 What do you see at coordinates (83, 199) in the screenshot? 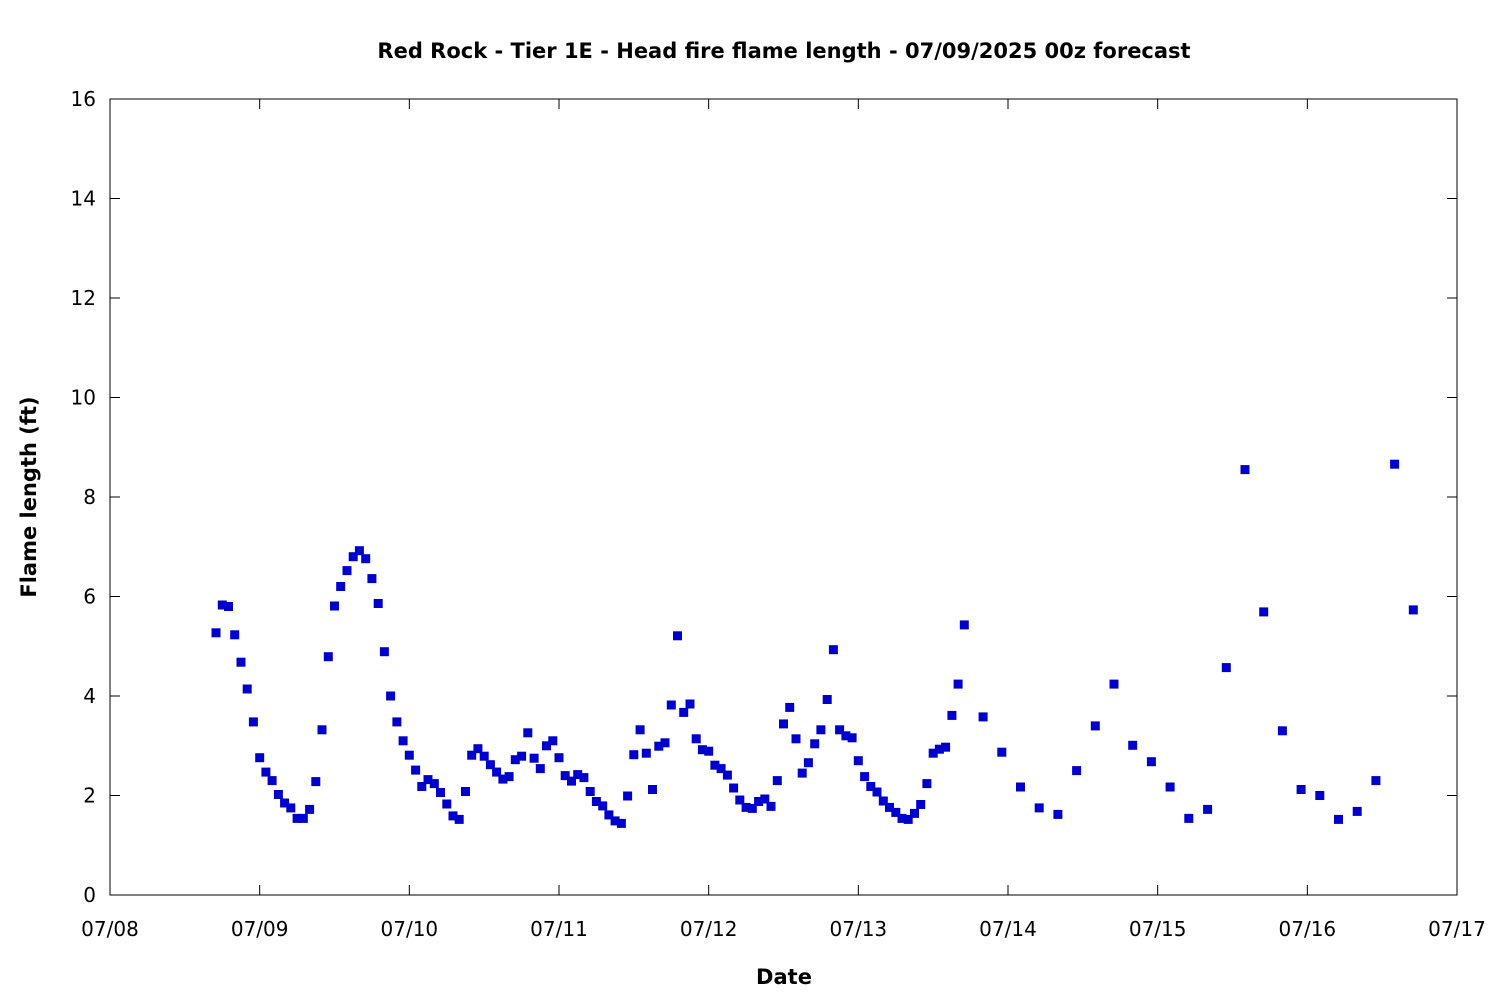
I see `y-tick-label: 14` at bounding box center [83, 199].